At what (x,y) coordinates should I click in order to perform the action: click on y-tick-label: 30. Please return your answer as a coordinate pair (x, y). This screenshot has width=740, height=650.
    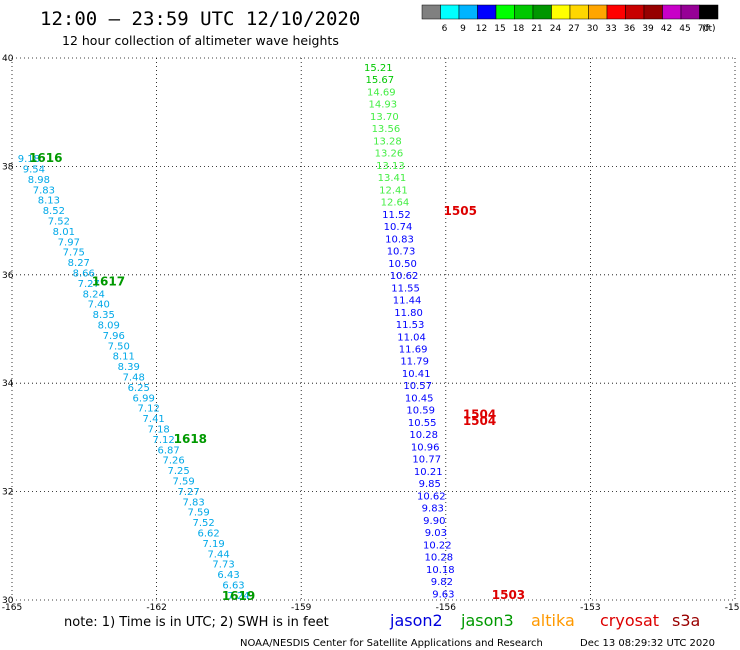
    Looking at the image, I should click on (8, 601).